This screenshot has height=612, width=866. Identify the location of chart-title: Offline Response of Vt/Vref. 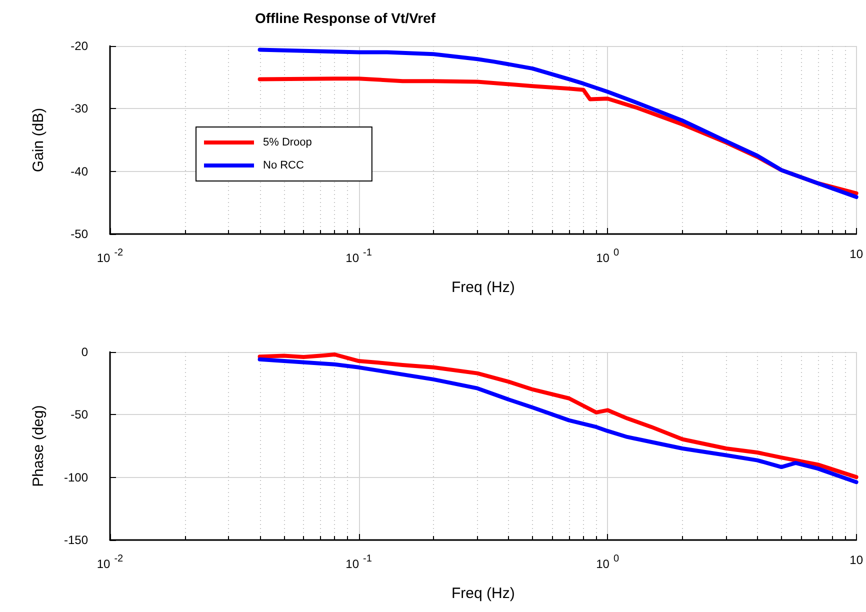
(345, 18).